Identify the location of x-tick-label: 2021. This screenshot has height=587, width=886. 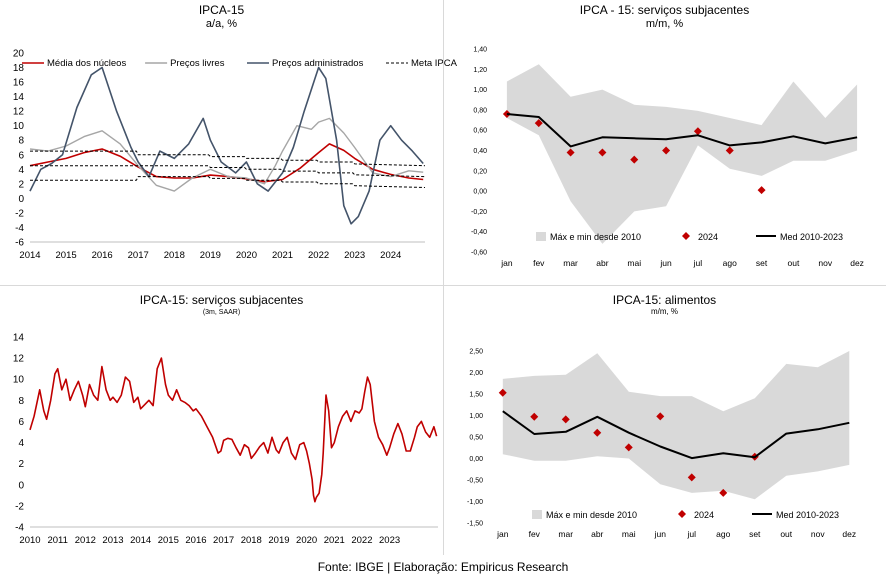
(334, 540).